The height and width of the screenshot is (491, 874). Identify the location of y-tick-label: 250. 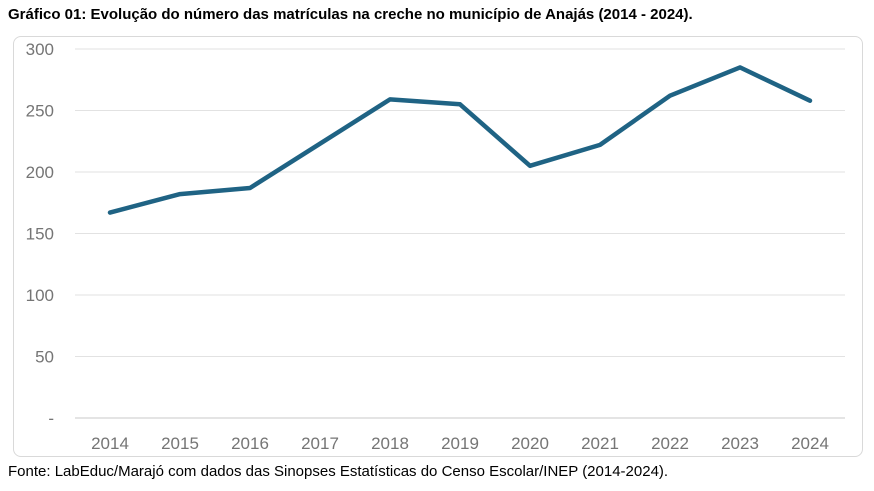
(40, 110).